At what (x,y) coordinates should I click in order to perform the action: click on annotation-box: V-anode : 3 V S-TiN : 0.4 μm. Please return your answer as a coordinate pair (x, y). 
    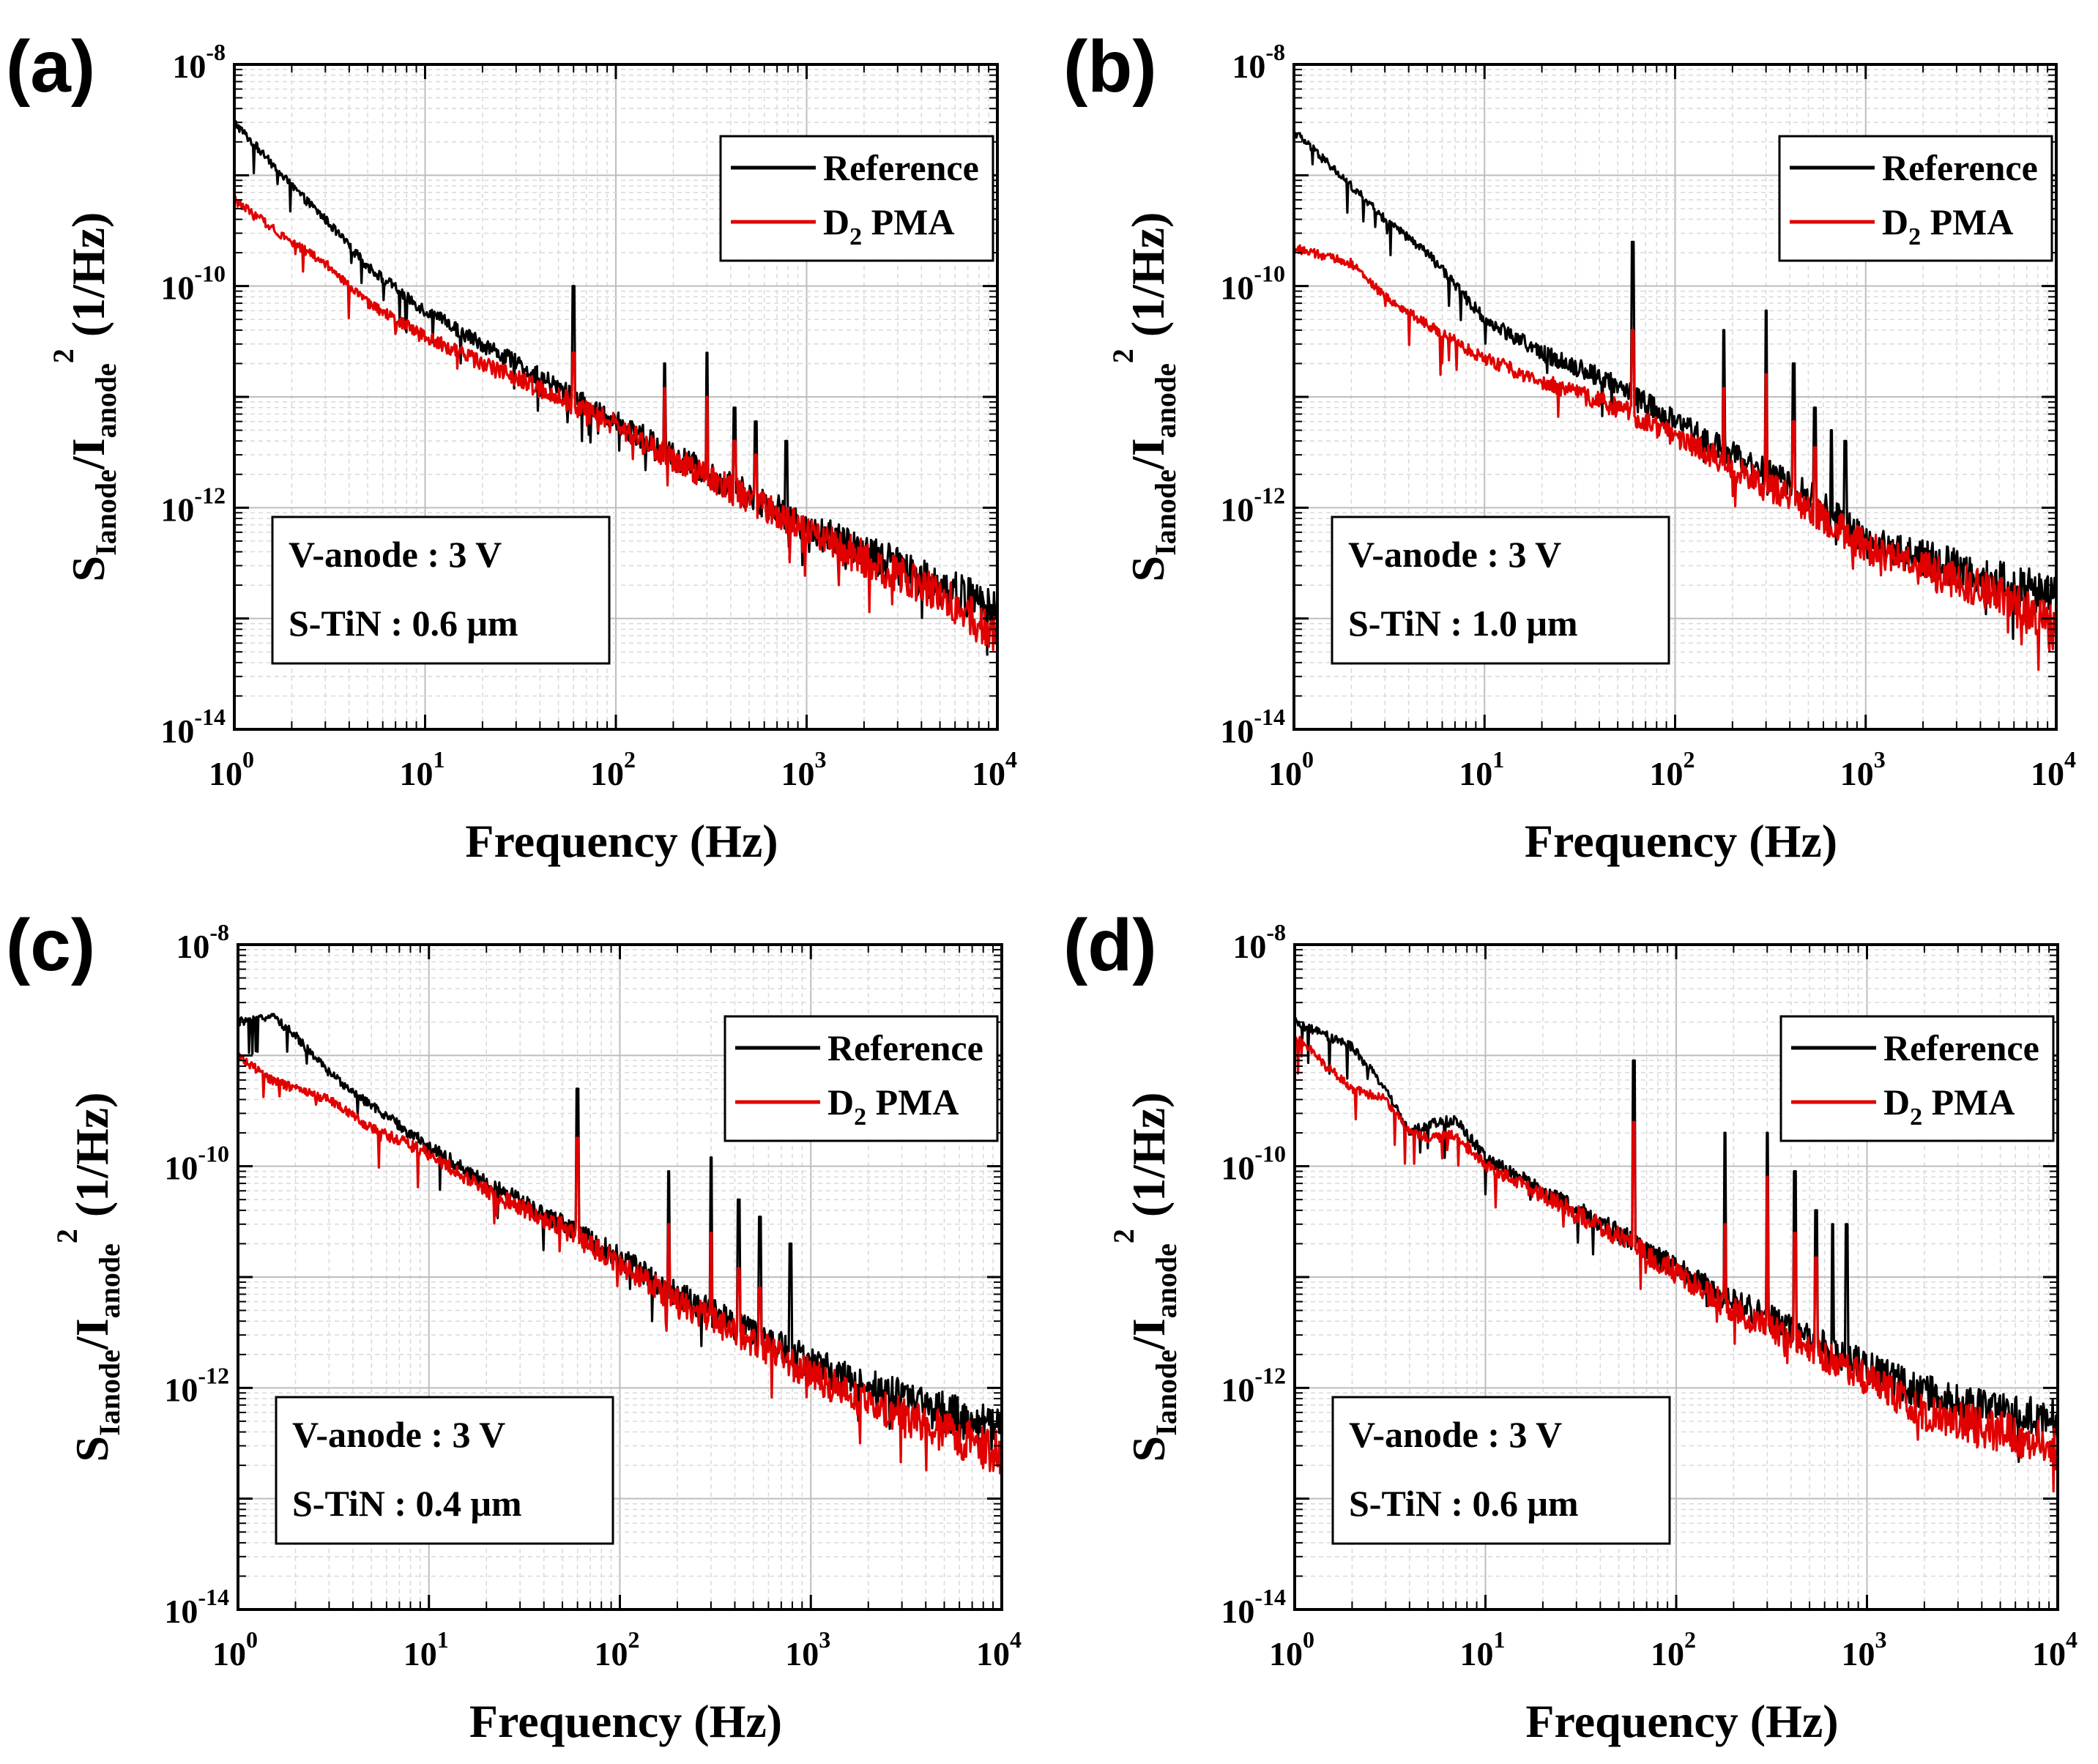
    Looking at the image, I should click on (444, 1470).